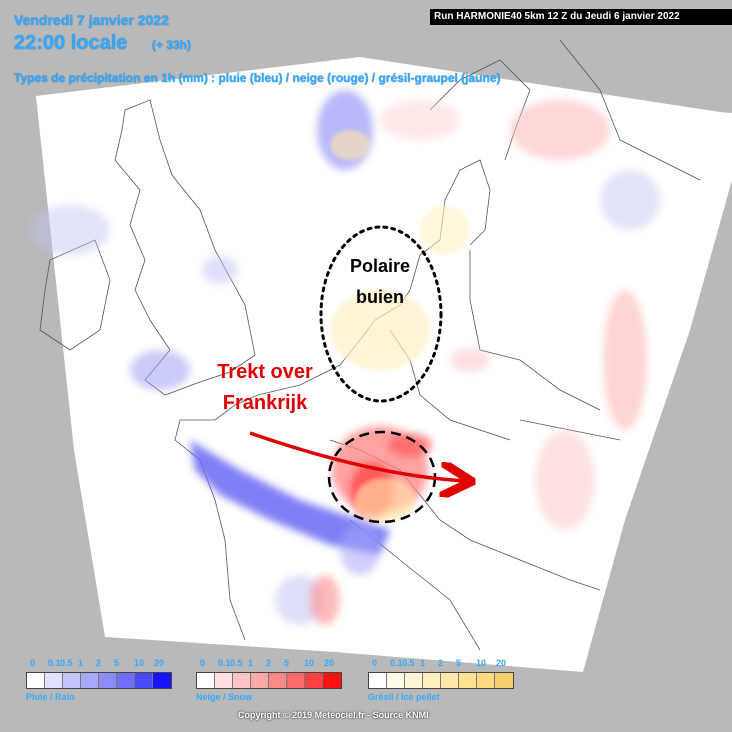 This screenshot has height=732, width=732. Describe the element at coordinates (54, 663) in the screenshot. I see `rain-legend-tick: 0.1` at that location.